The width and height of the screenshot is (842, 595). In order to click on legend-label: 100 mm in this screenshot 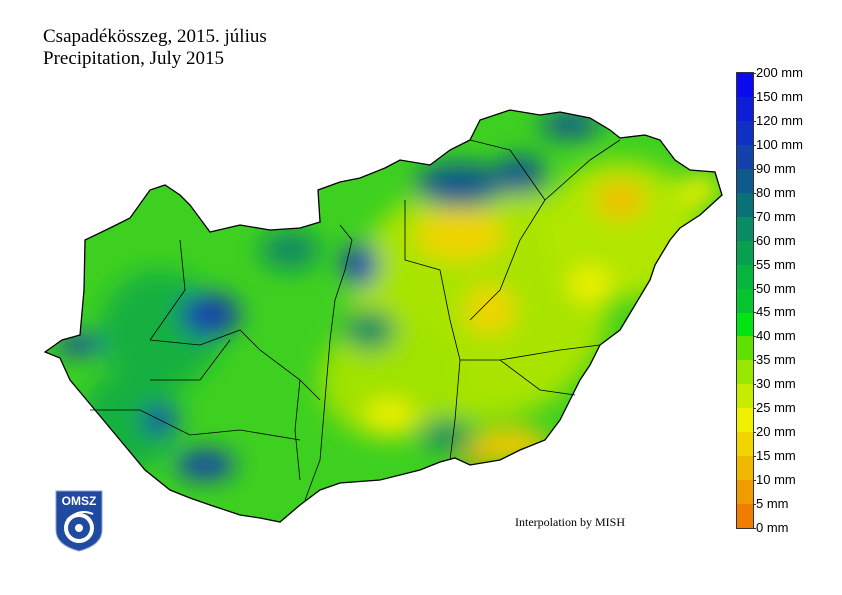, I will do `click(779, 144)`.